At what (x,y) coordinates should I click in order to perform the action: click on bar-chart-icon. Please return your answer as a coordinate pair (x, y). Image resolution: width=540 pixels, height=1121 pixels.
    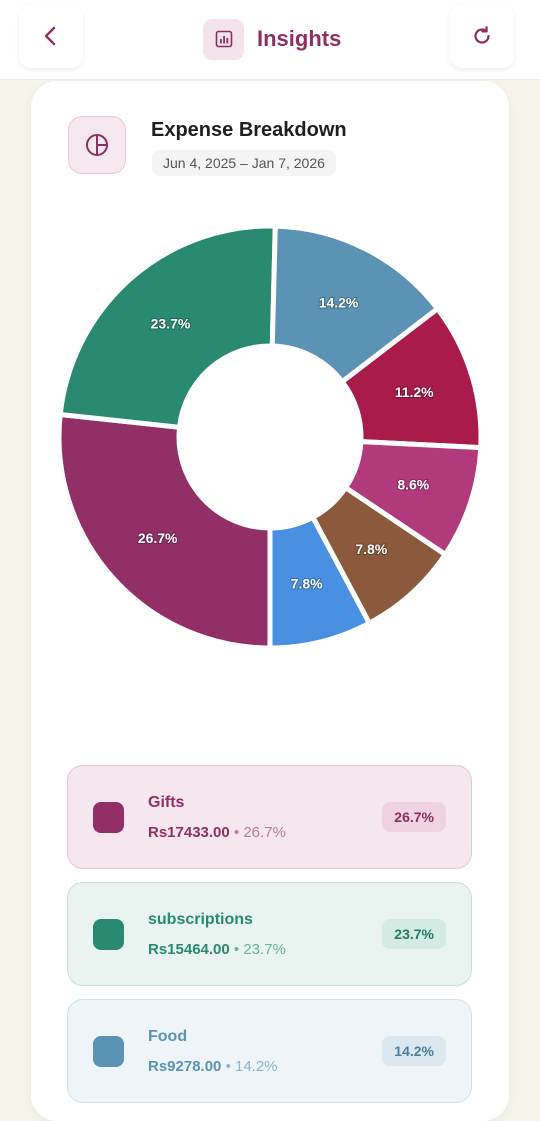
    Looking at the image, I should click on (223, 39).